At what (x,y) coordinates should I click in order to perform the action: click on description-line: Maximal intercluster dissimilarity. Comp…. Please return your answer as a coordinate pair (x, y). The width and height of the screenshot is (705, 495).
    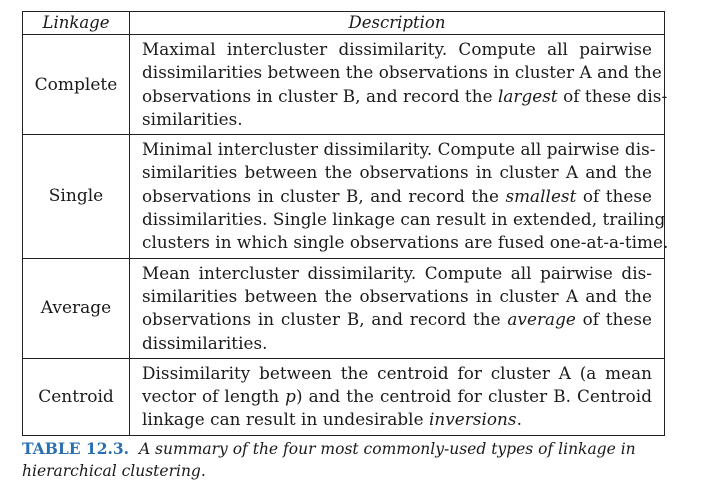
    Looking at the image, I should click on (397, 49).